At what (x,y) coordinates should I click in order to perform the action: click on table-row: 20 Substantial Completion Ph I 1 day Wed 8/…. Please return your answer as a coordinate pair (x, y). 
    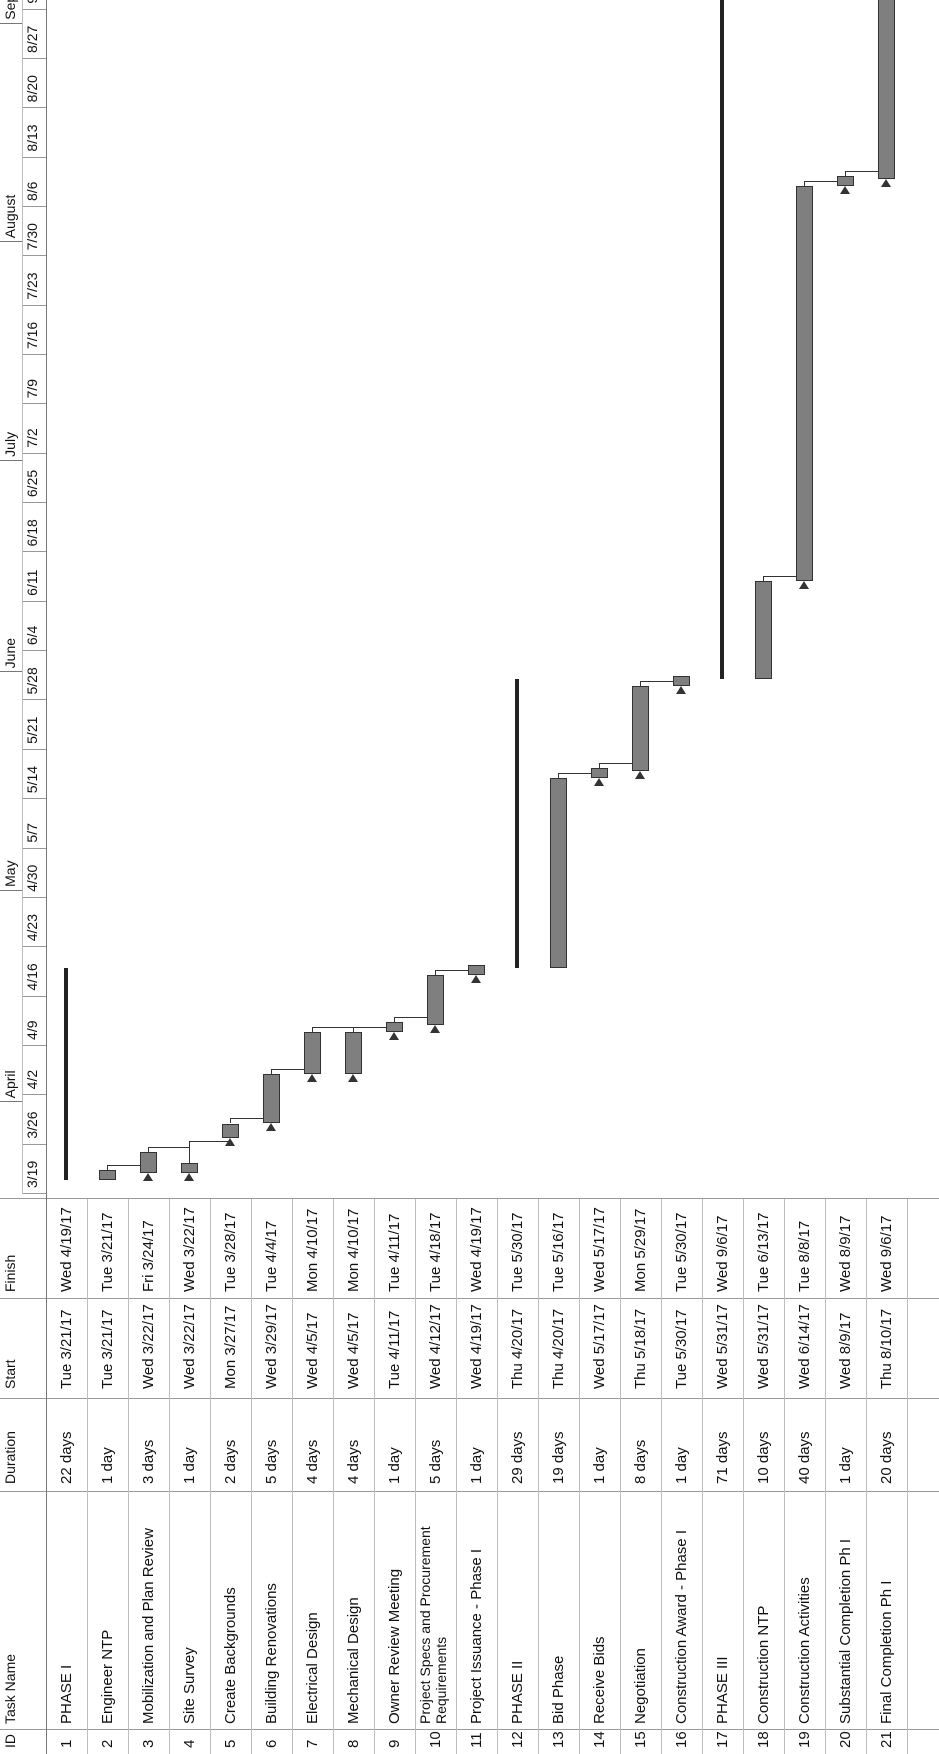
    Looking at the image, I should click on (845, 1476).